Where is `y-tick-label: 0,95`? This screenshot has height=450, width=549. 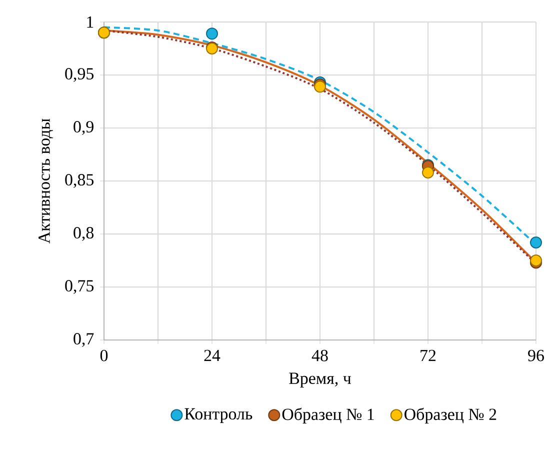
y-tick-label: 0,95 is located at coordinates (79, 75).